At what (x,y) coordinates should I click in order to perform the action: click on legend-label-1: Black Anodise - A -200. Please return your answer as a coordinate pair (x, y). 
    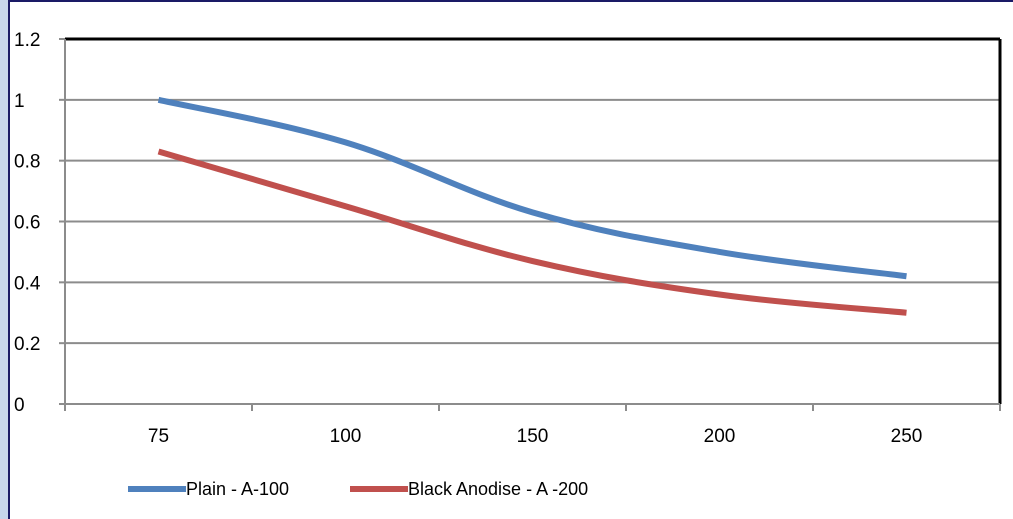
    Looking at the image, I should click on (498, 489).